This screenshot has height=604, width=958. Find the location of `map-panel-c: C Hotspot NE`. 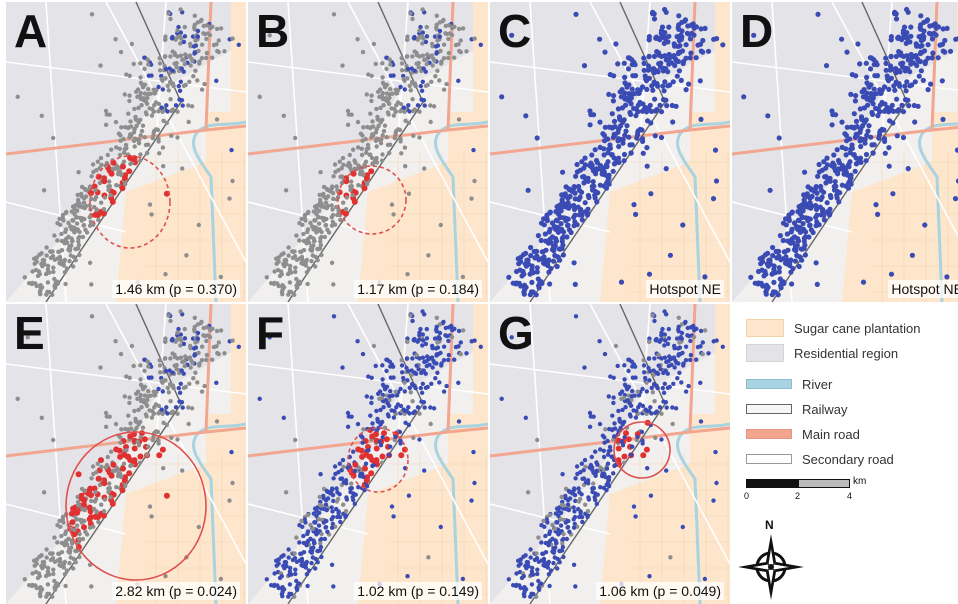

map-panel-c: C Hotspot NE is located at coordinates (610, 152).